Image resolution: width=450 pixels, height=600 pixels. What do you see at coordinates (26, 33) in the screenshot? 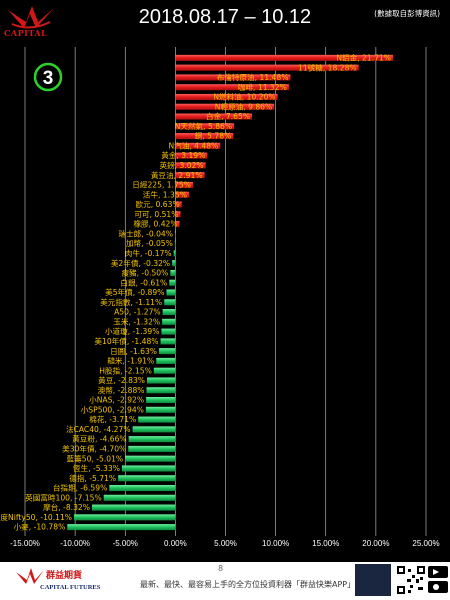
I see `brand-name: CAPITAL` at bounding box center [26, 33].